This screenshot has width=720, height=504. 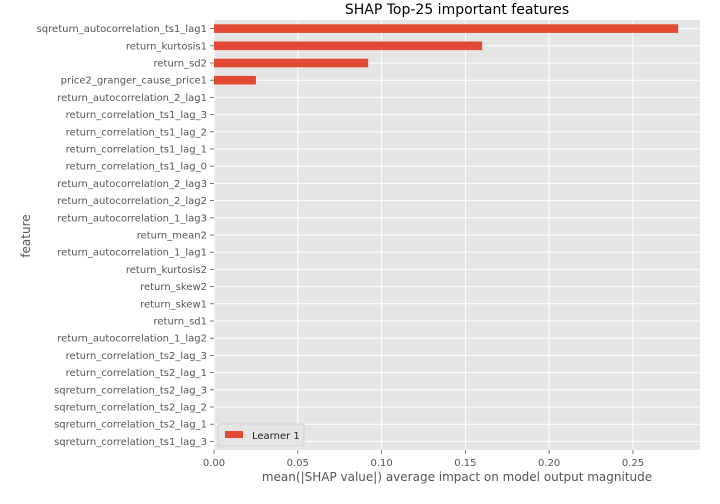 I want to click on chart-title: SHAP Top-25 important features, so click(x=457, y=10).